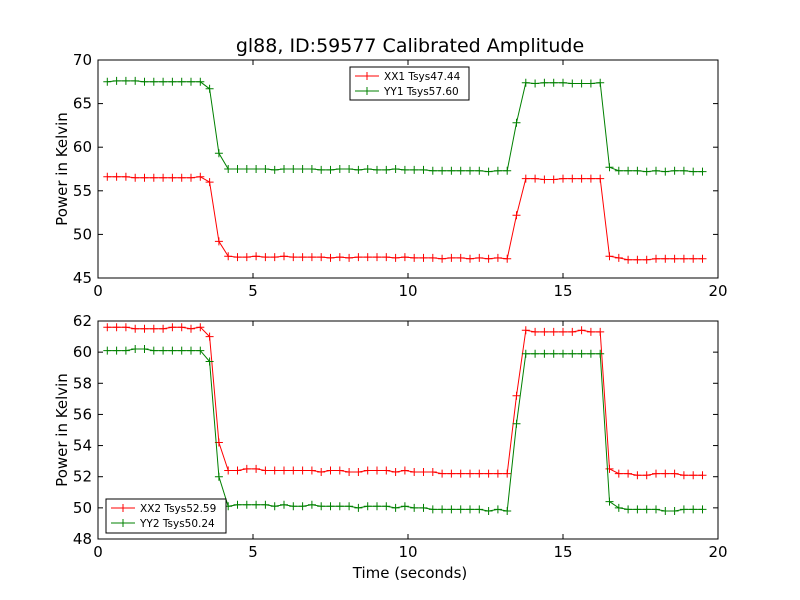 This screenshot has height=600, width=800. What do you see at coordinates (409, 83) in the screenshot?
I see `legend: XX1 Tsys47.44 YY1 Tsys57.60` at bounding box center [409, 83].